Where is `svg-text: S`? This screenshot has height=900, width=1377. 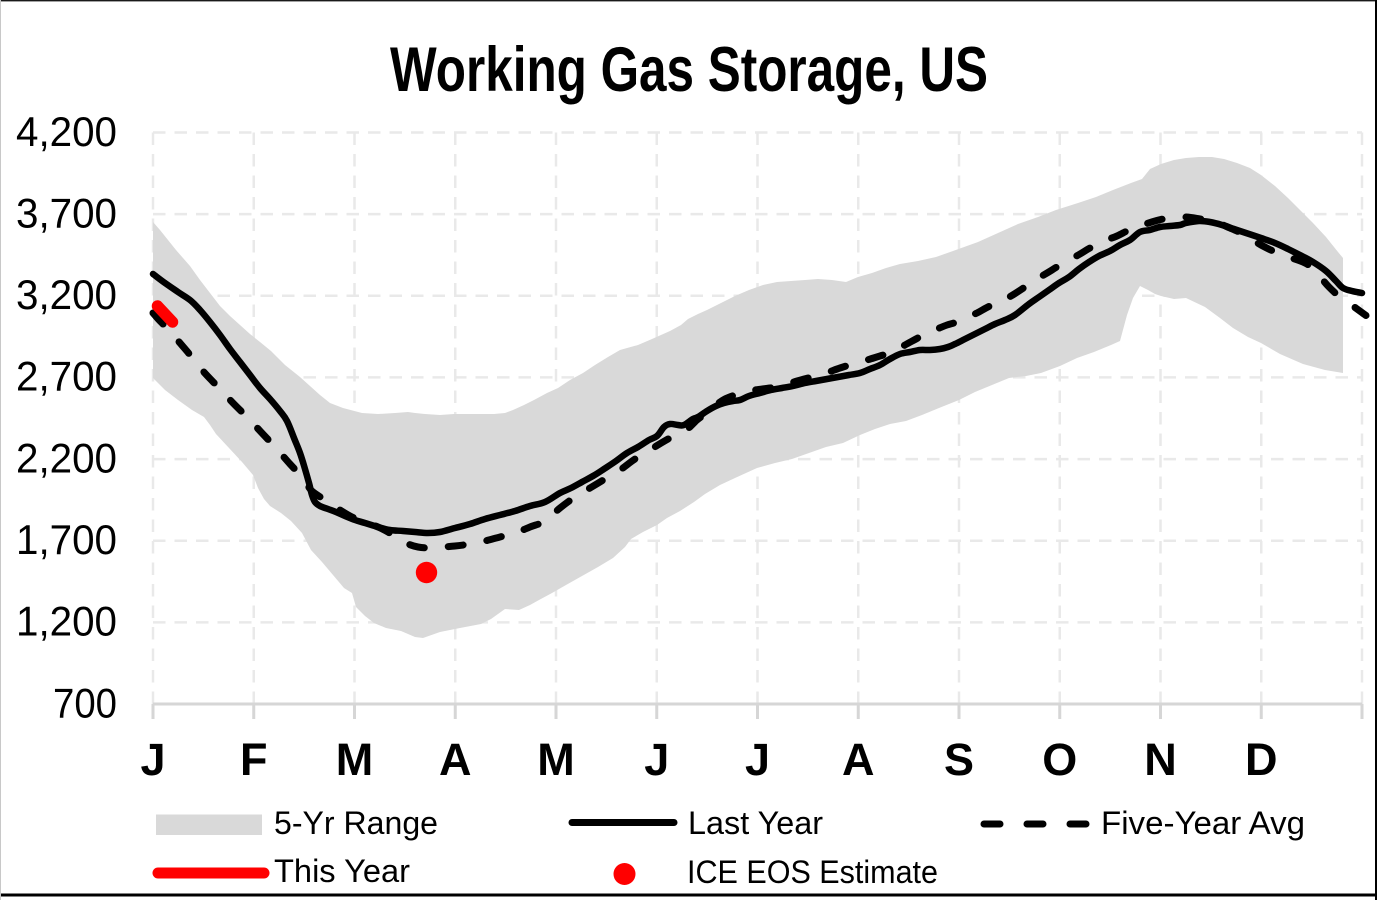
svg-text: S is located at coordinates (959, 759).